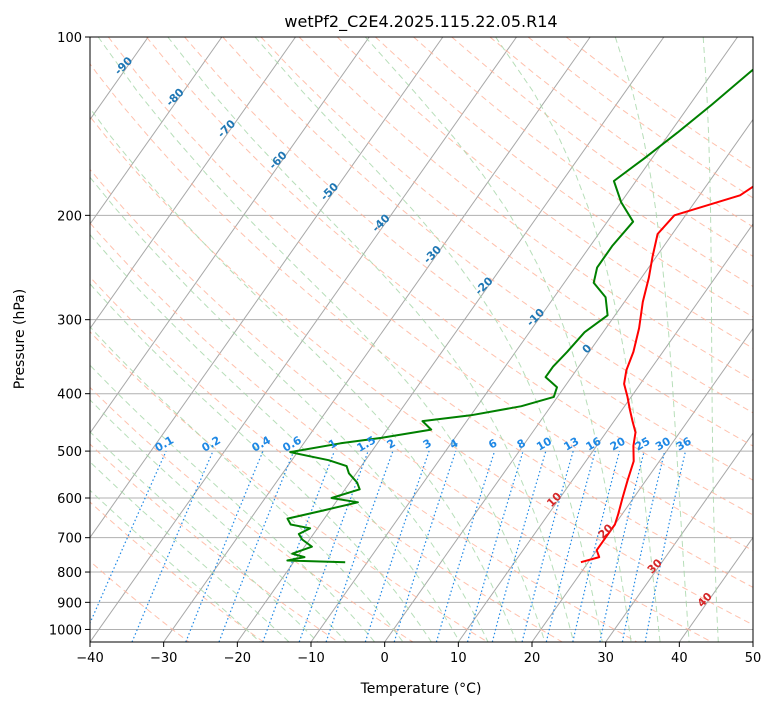 Image resolution: width=775 pixels, height=708 pixels. Describe the element at coordinates (458, 658) in the screenshot. I see `x-tick-label: 10` at that location.